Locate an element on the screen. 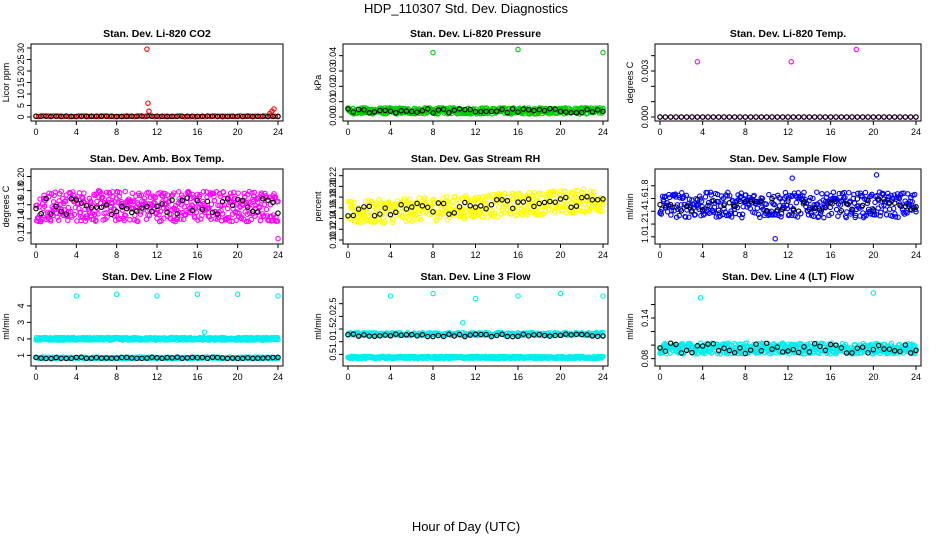 The height and width of the screenshot is (540, 936). y-tick-label: 1.0 is located at coordinates (333, 341).